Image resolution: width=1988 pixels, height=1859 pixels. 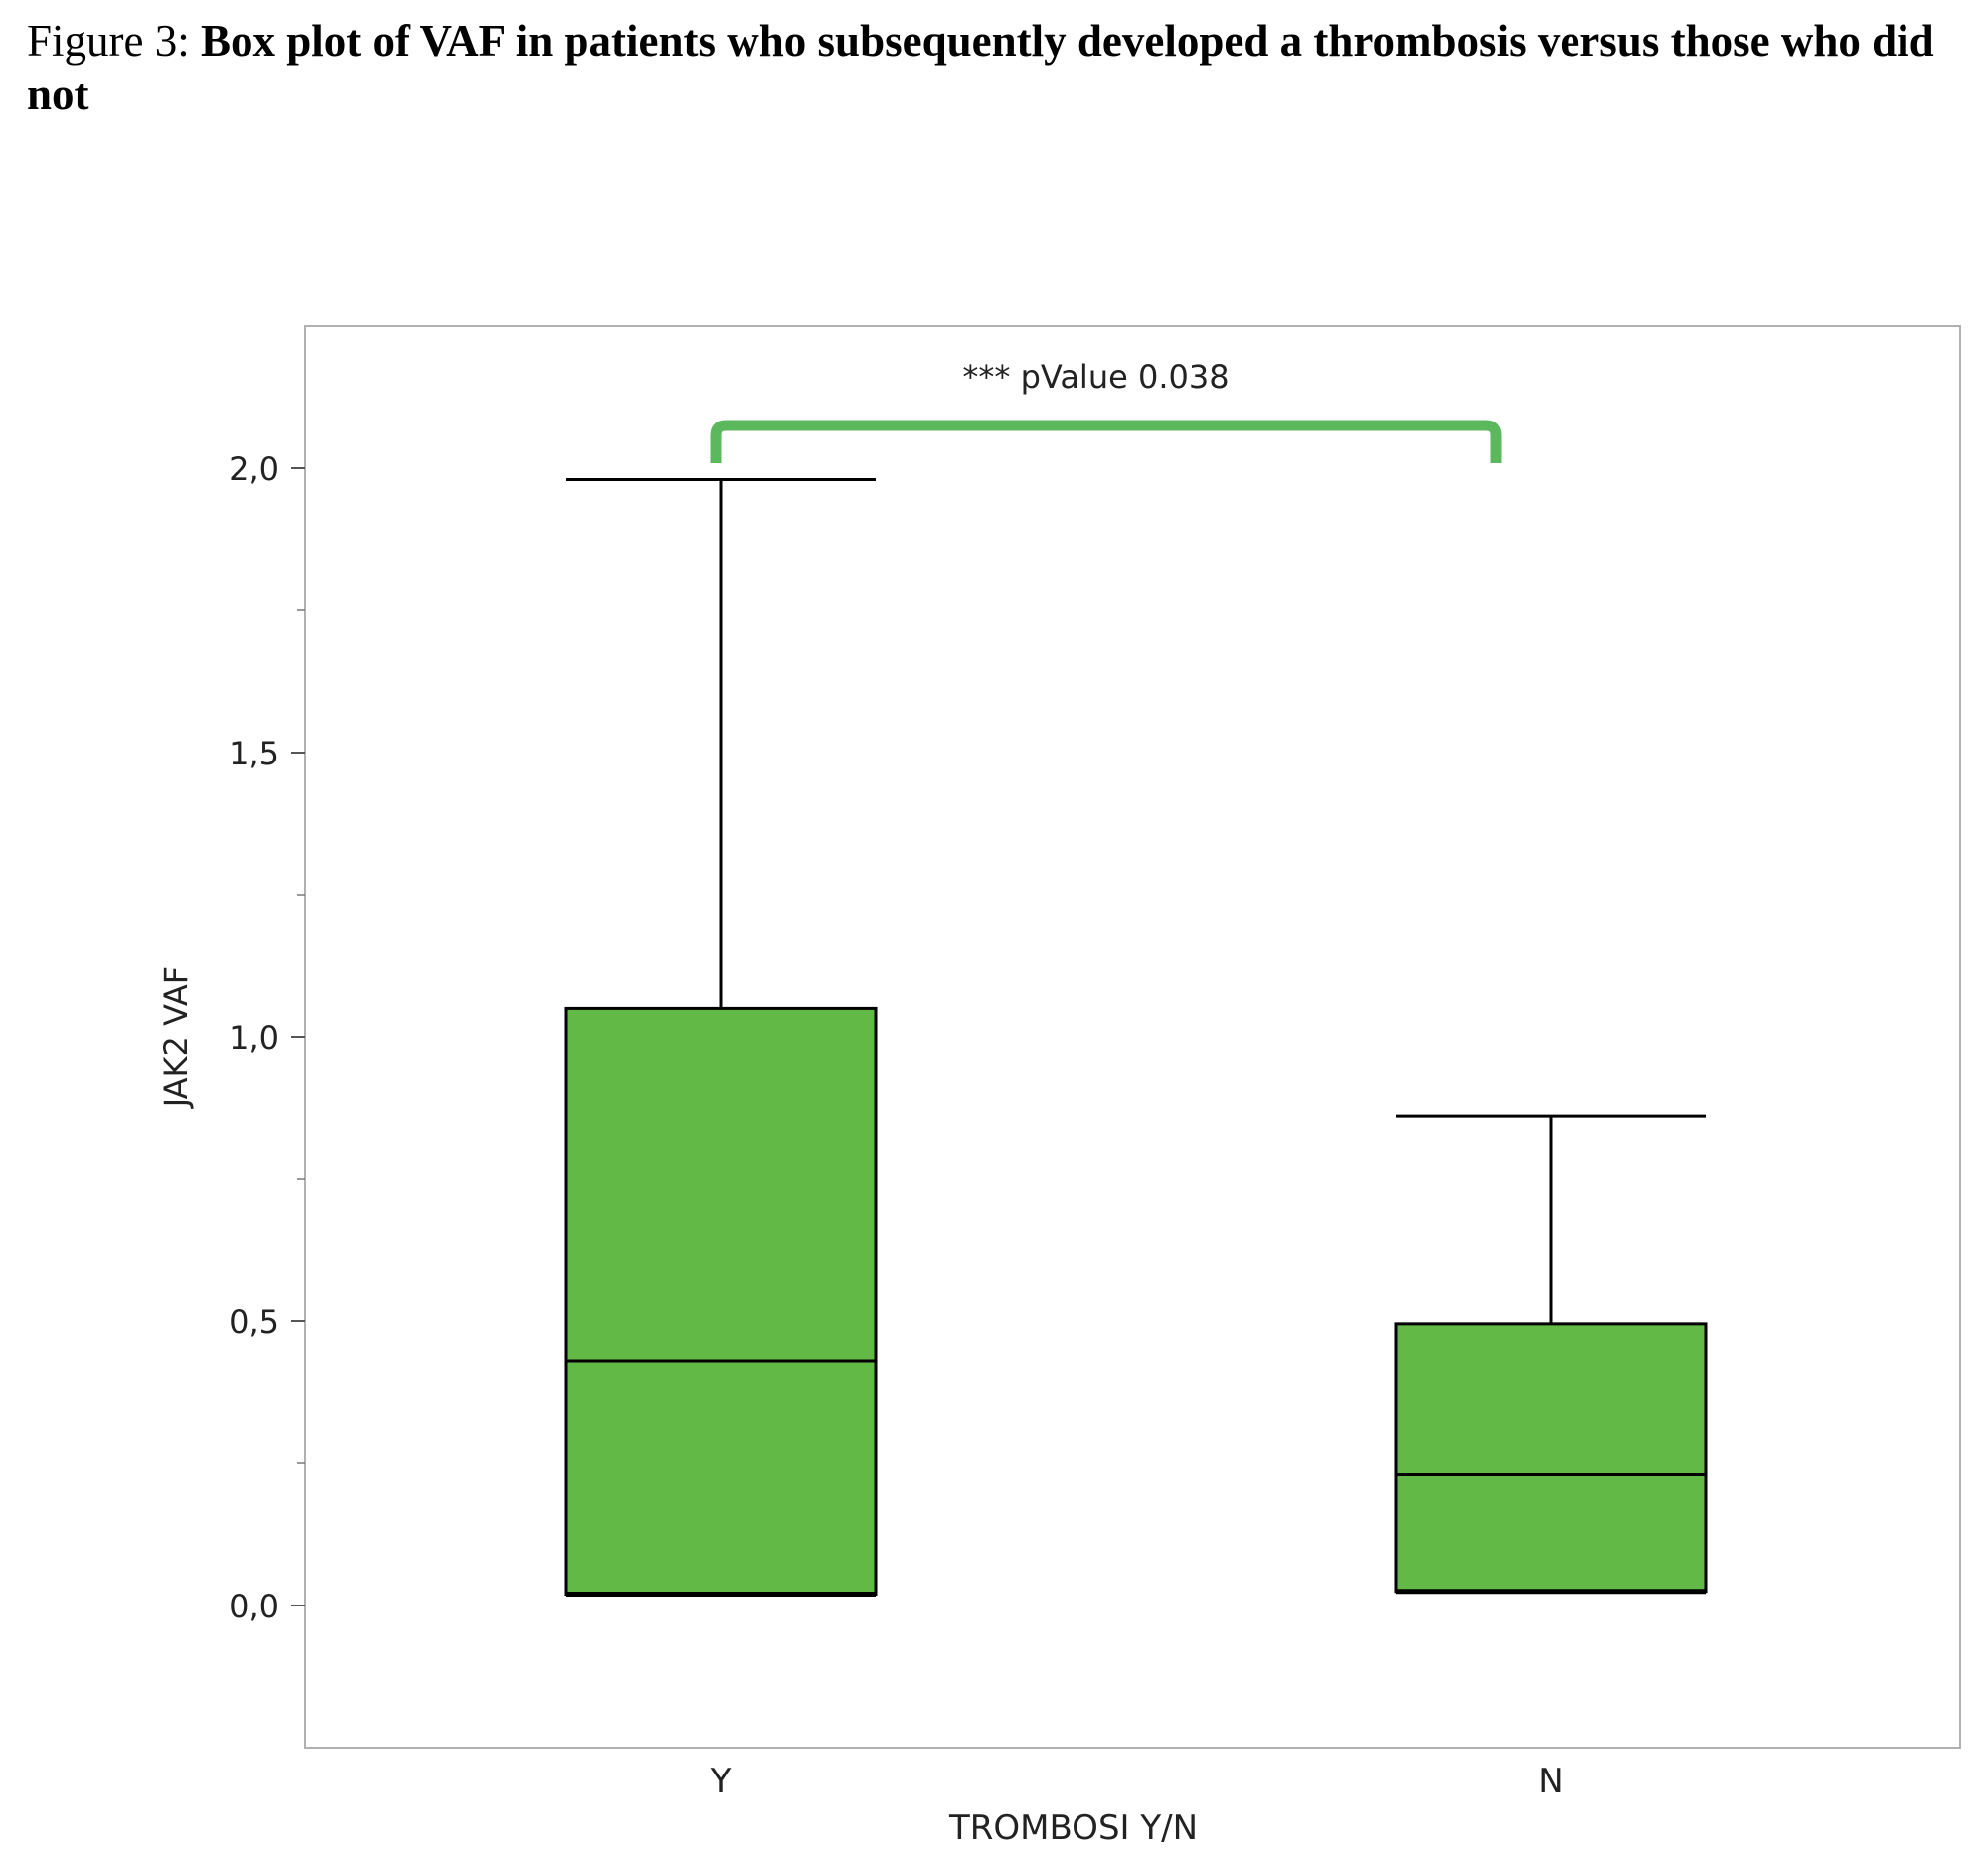 I want to click on caption-lead: Figure 3:, so click(x=114, y=41).